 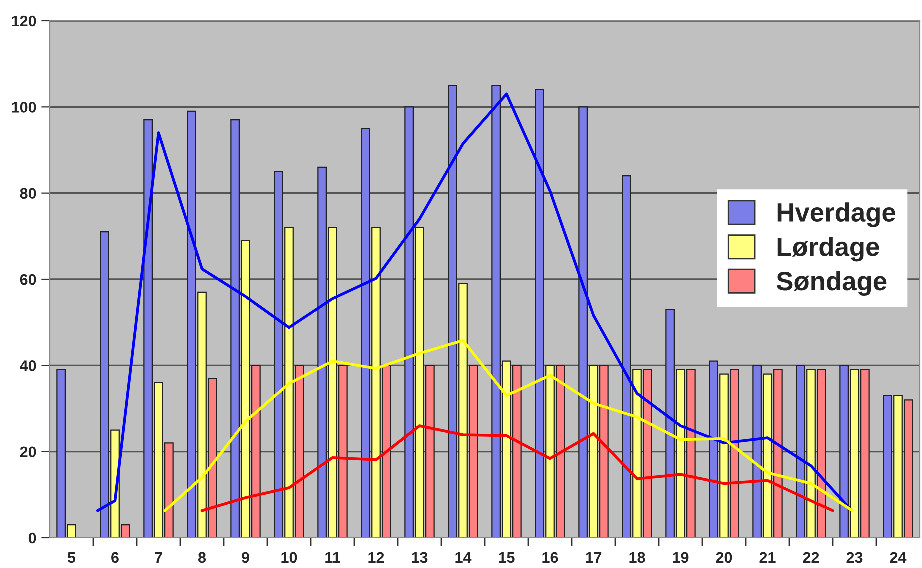 What do you see at coordinates (24, 107) in the screenshot?
I see `y-tick-label: 100` at bounding box center [24, 107].